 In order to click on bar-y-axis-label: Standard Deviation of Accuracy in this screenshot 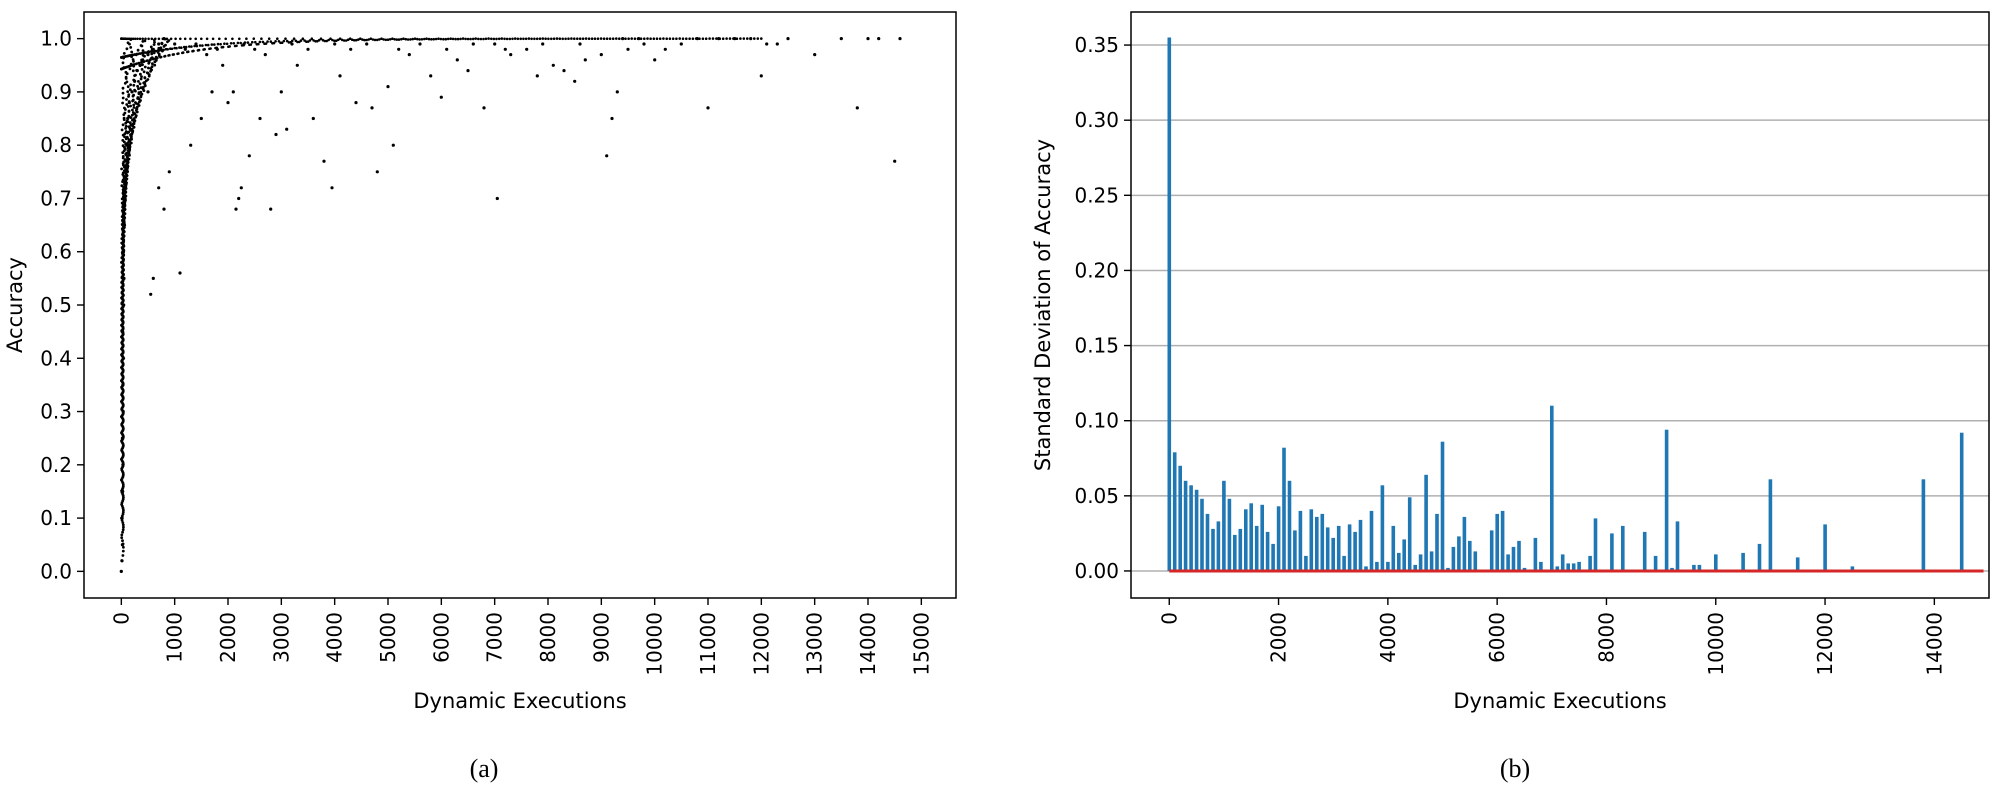, I will do `click(1043, 305)`.